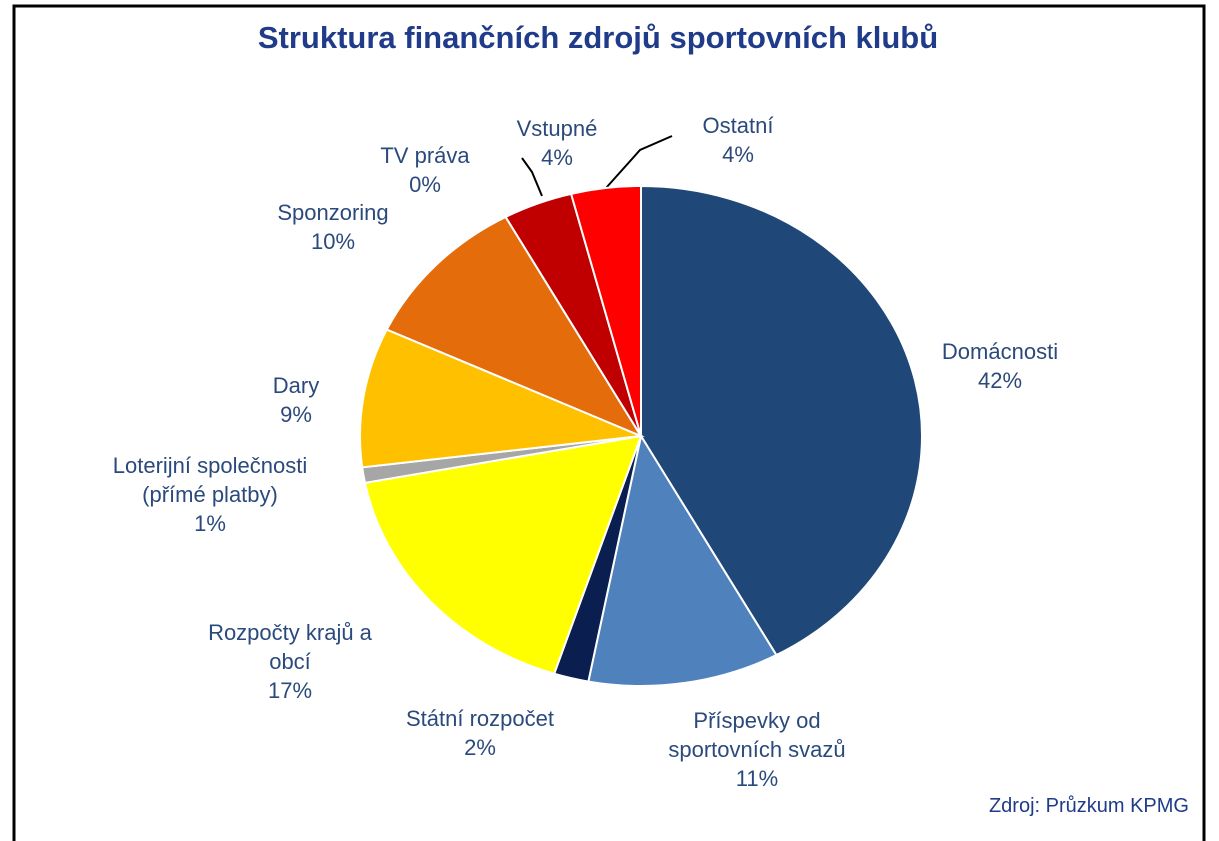  Describe the element at coordinates (296, 414) in the screenshot. I see `slice-value-label: 9%` at that location.